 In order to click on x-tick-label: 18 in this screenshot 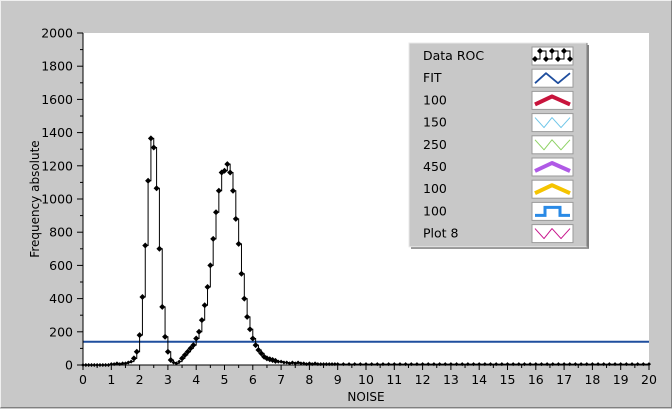, I will do `click(592, 379)`.